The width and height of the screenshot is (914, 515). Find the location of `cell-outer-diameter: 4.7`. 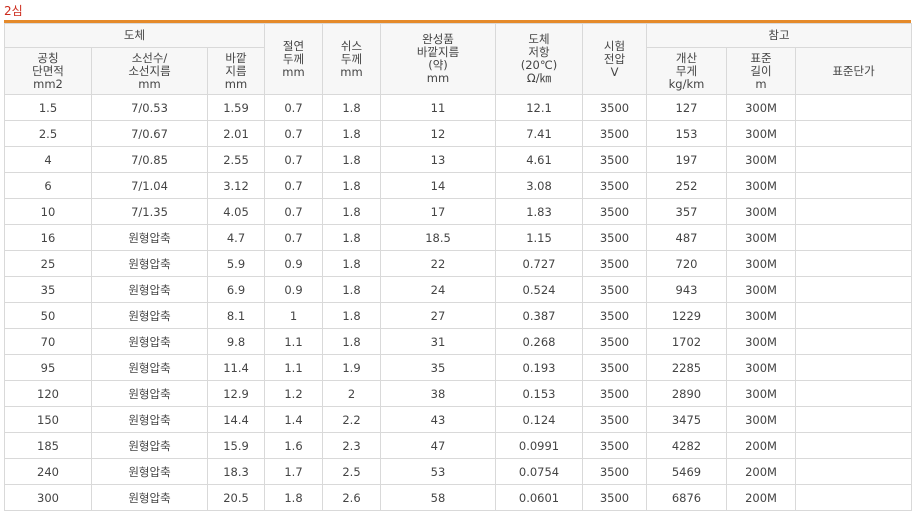

cell-outer-diameter: 4.7 is located at coordinates (236, 237).